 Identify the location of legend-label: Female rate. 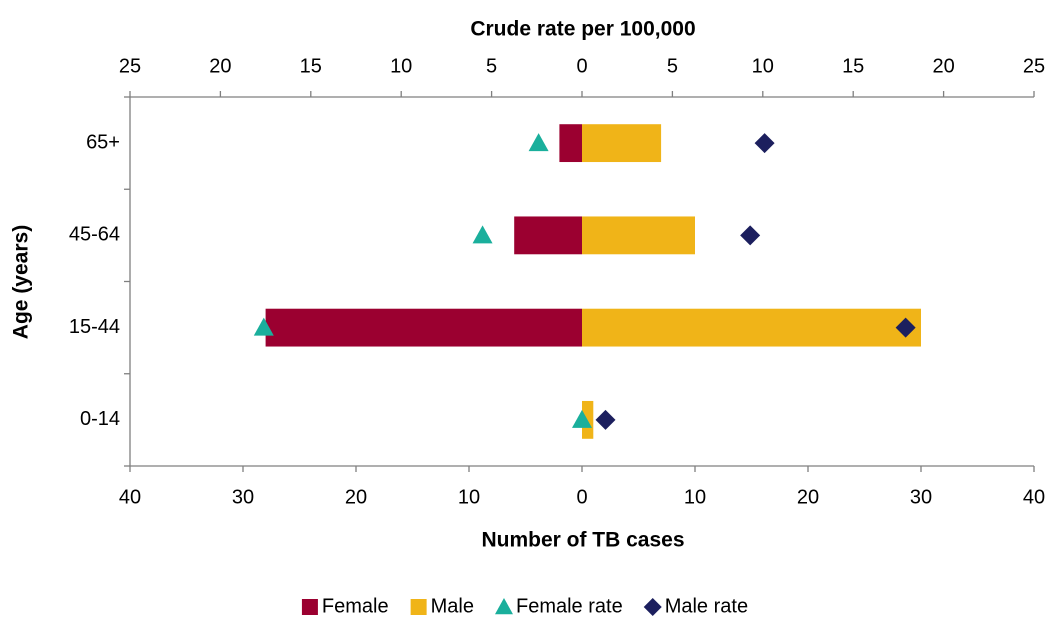
(569, 606).